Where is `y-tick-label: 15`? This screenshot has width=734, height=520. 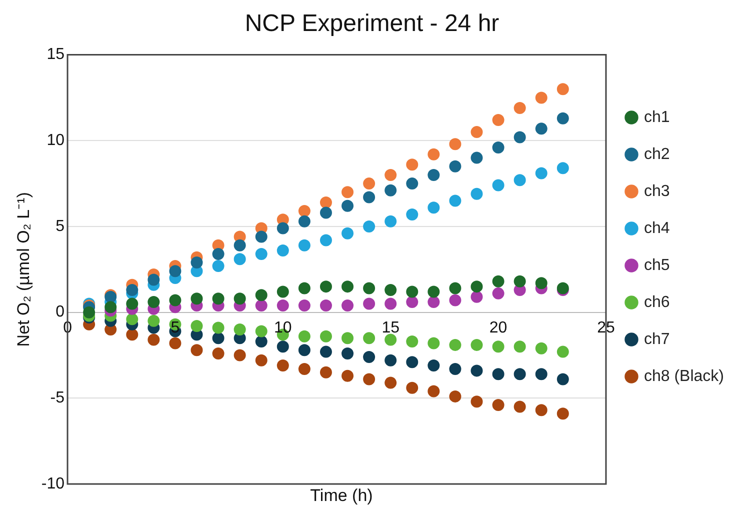 y-tick-label: 15 is located at coordinates (55, 55).